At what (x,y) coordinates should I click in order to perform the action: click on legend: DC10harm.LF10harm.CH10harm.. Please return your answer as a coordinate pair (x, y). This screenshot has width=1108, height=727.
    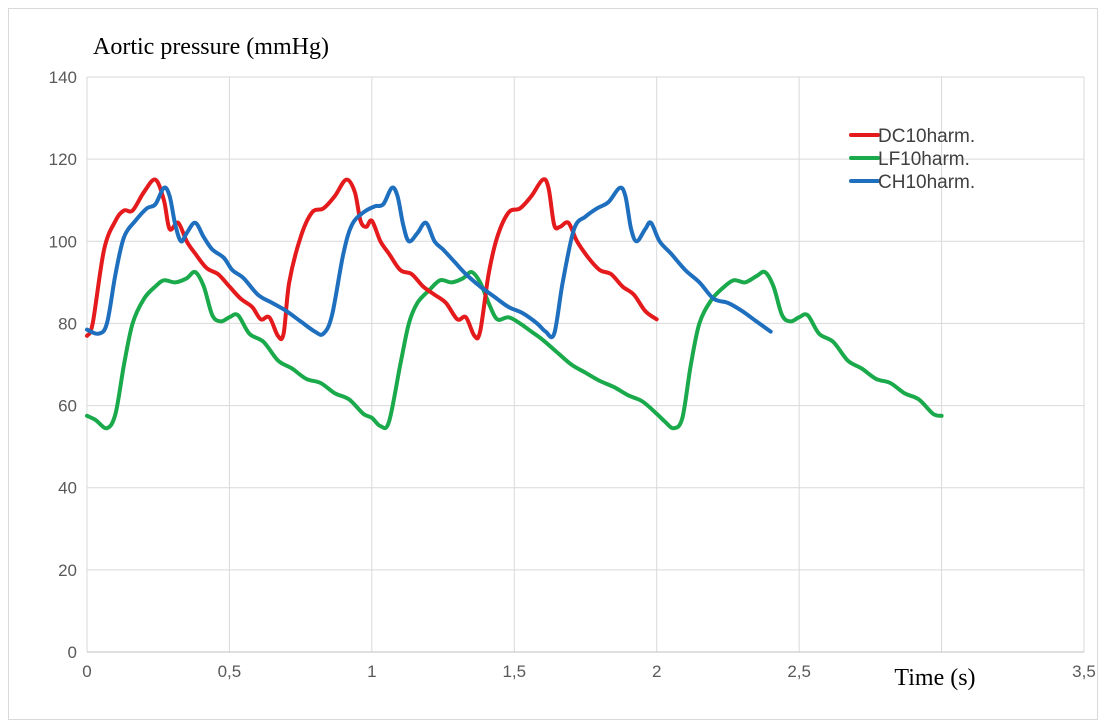
    Looking at the image, I should click on (912, 159).